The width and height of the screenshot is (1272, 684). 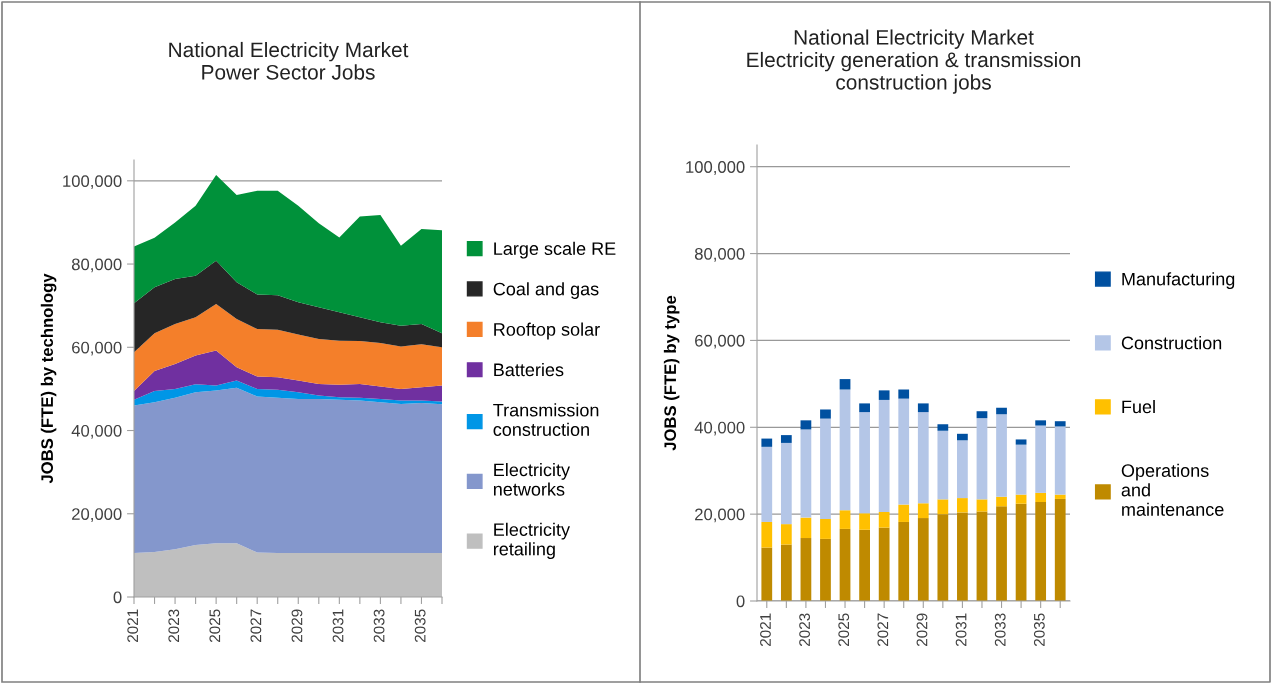 I want to click on legend-label: Large scale RE, so click(x=555, y=250).